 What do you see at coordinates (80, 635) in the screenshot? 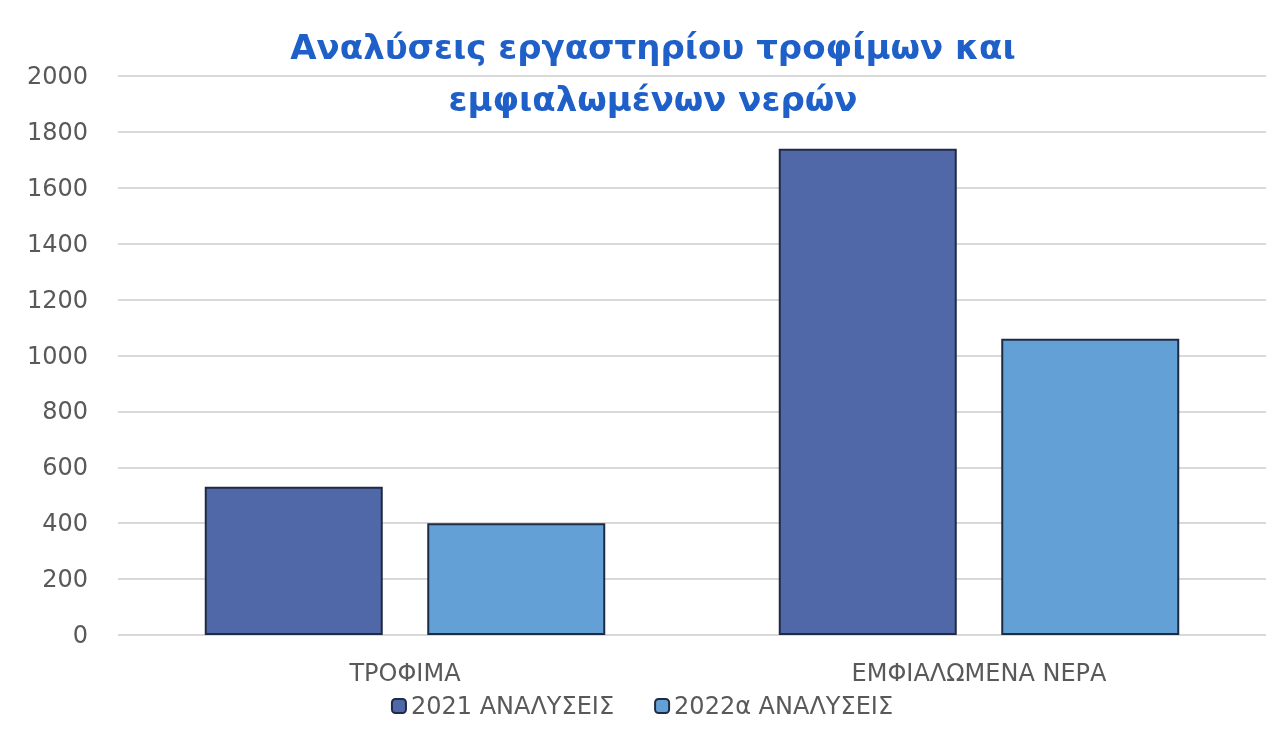
I see `y-tick-label: 0` at bounding box center [80, 635].